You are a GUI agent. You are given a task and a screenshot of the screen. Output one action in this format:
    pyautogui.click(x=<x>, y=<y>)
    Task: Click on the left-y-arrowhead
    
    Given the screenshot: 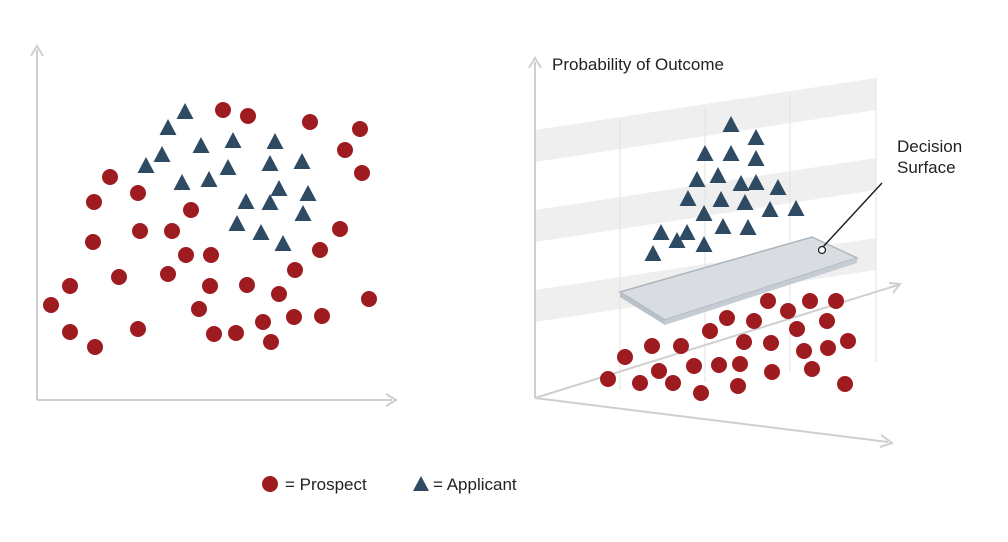 What is the action you would take?
    pyautogui.click(x=37, y=50)
    